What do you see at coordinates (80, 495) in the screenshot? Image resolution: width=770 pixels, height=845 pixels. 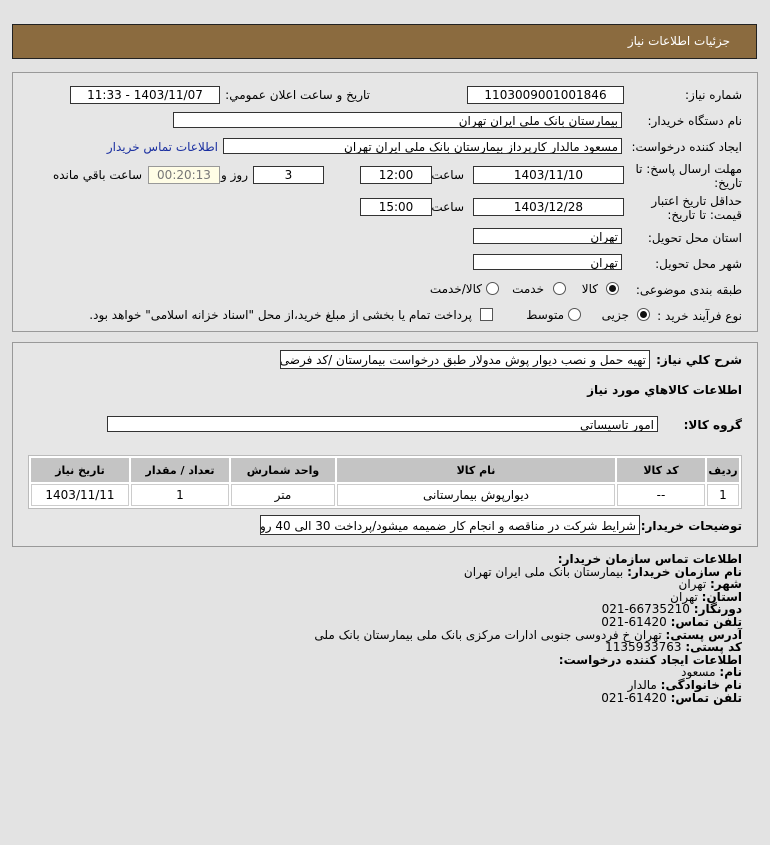 I see `cell-date: 1403/11/11` at bounding box center [80, 495].